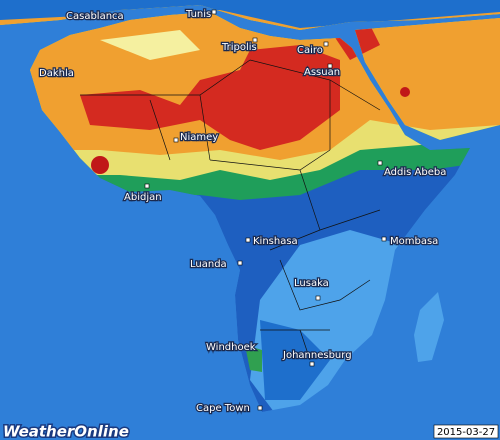  Describe the element at coordinates (310, 50) in the screenshot. I see `city-label: Cairo` at that location.